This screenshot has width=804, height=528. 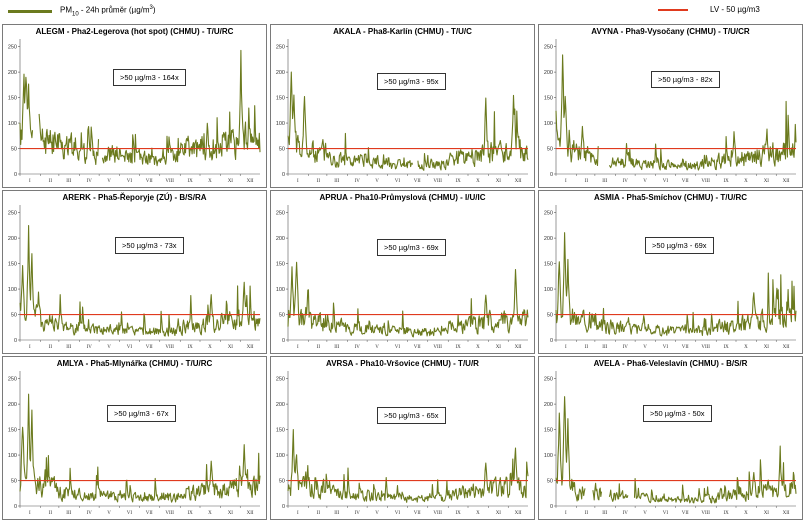 I want to click on exceedance-count-box: >50 µg/m3 - 69x, so click(x=679, y=245).